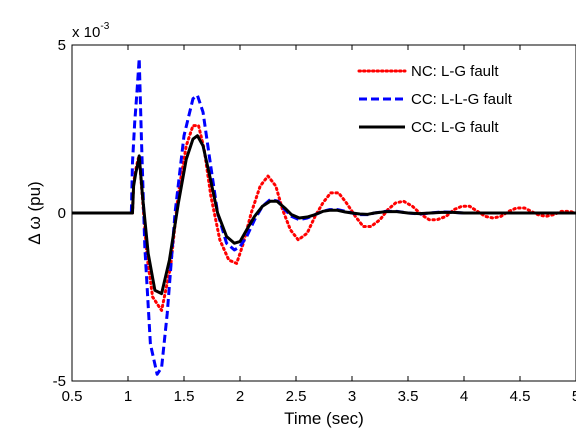 This screenshot has height=433, width=576. What do you see at coordinates (34, 230) in the screenshot?
I see `y-axis-symbol: Δ ω` at bounding box center [34, 230].